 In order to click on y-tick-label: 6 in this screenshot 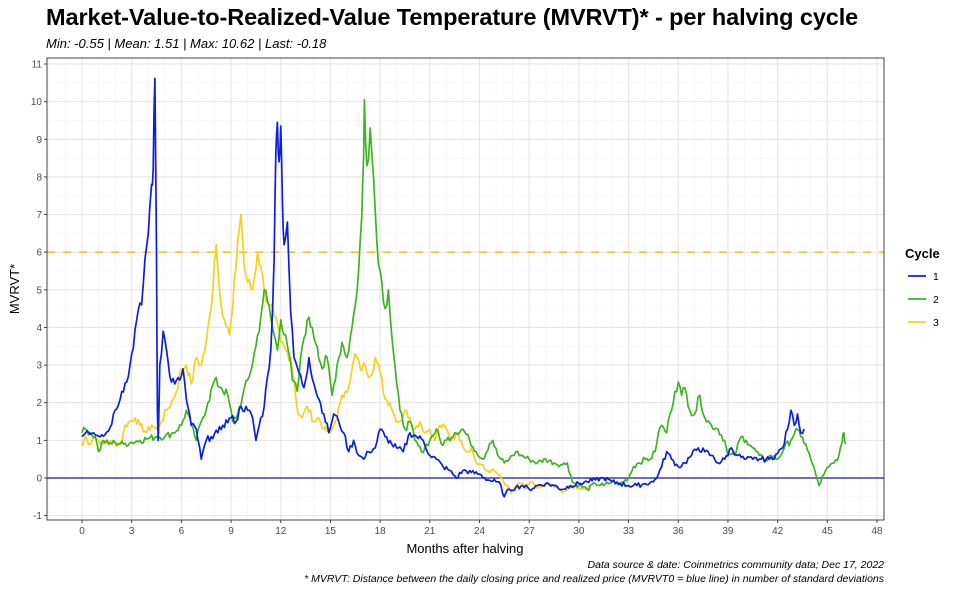, I will do `click(39, 253)`.